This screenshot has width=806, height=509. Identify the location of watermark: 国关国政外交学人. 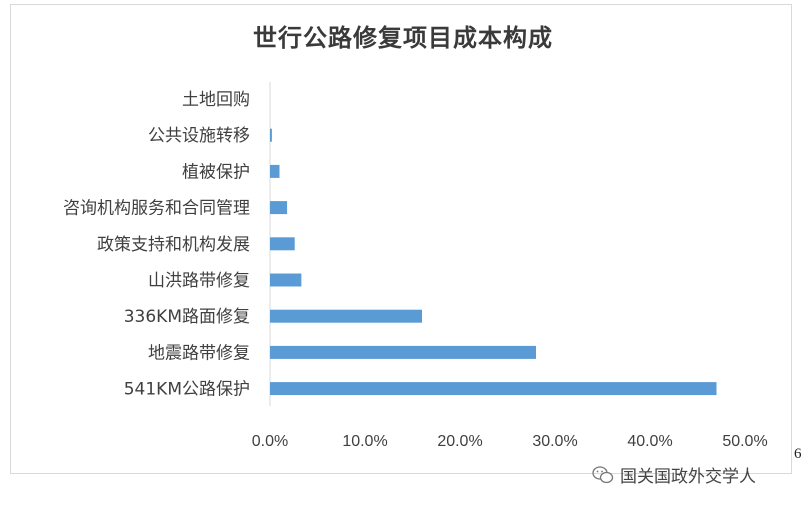
(674, 474).